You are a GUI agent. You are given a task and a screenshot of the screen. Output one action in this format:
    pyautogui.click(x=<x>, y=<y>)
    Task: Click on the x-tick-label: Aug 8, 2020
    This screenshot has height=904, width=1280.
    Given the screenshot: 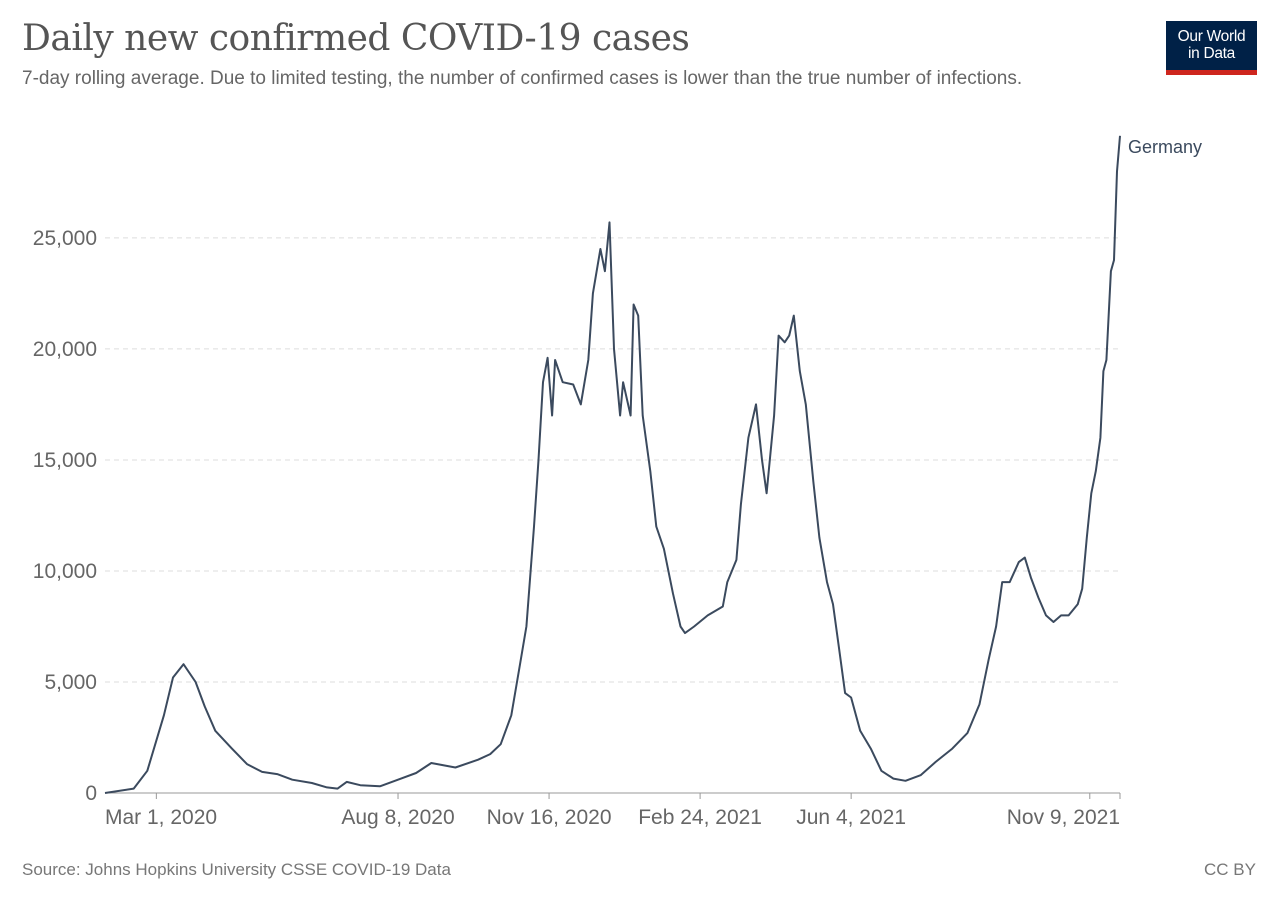 What is the action you would take?
    pyautogui.click(x=397, y=817)
    